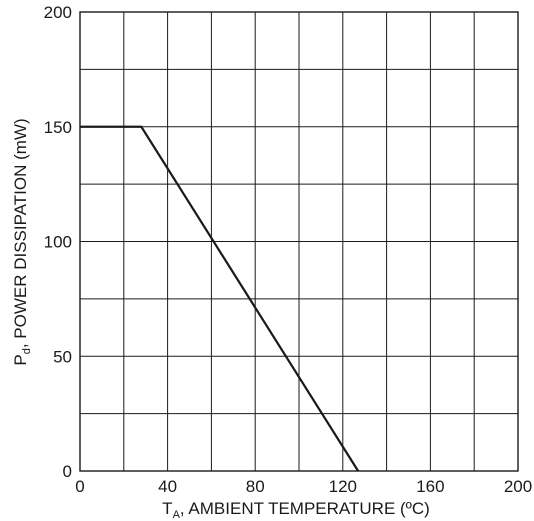 The image size is (534, 521). I want to click on y-tick-label: 0, so click(67, 471).